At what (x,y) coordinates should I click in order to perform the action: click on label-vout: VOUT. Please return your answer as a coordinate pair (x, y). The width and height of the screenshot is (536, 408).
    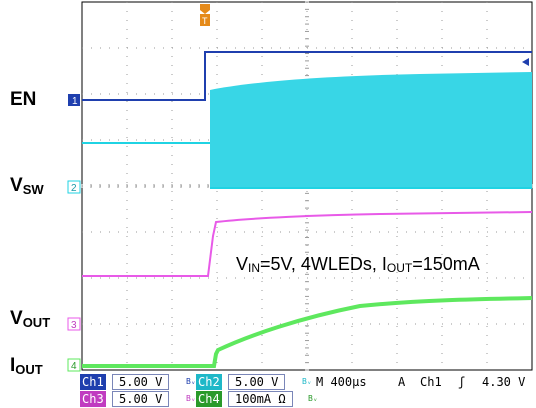
    Looking at the image, I should click on (30, 319).